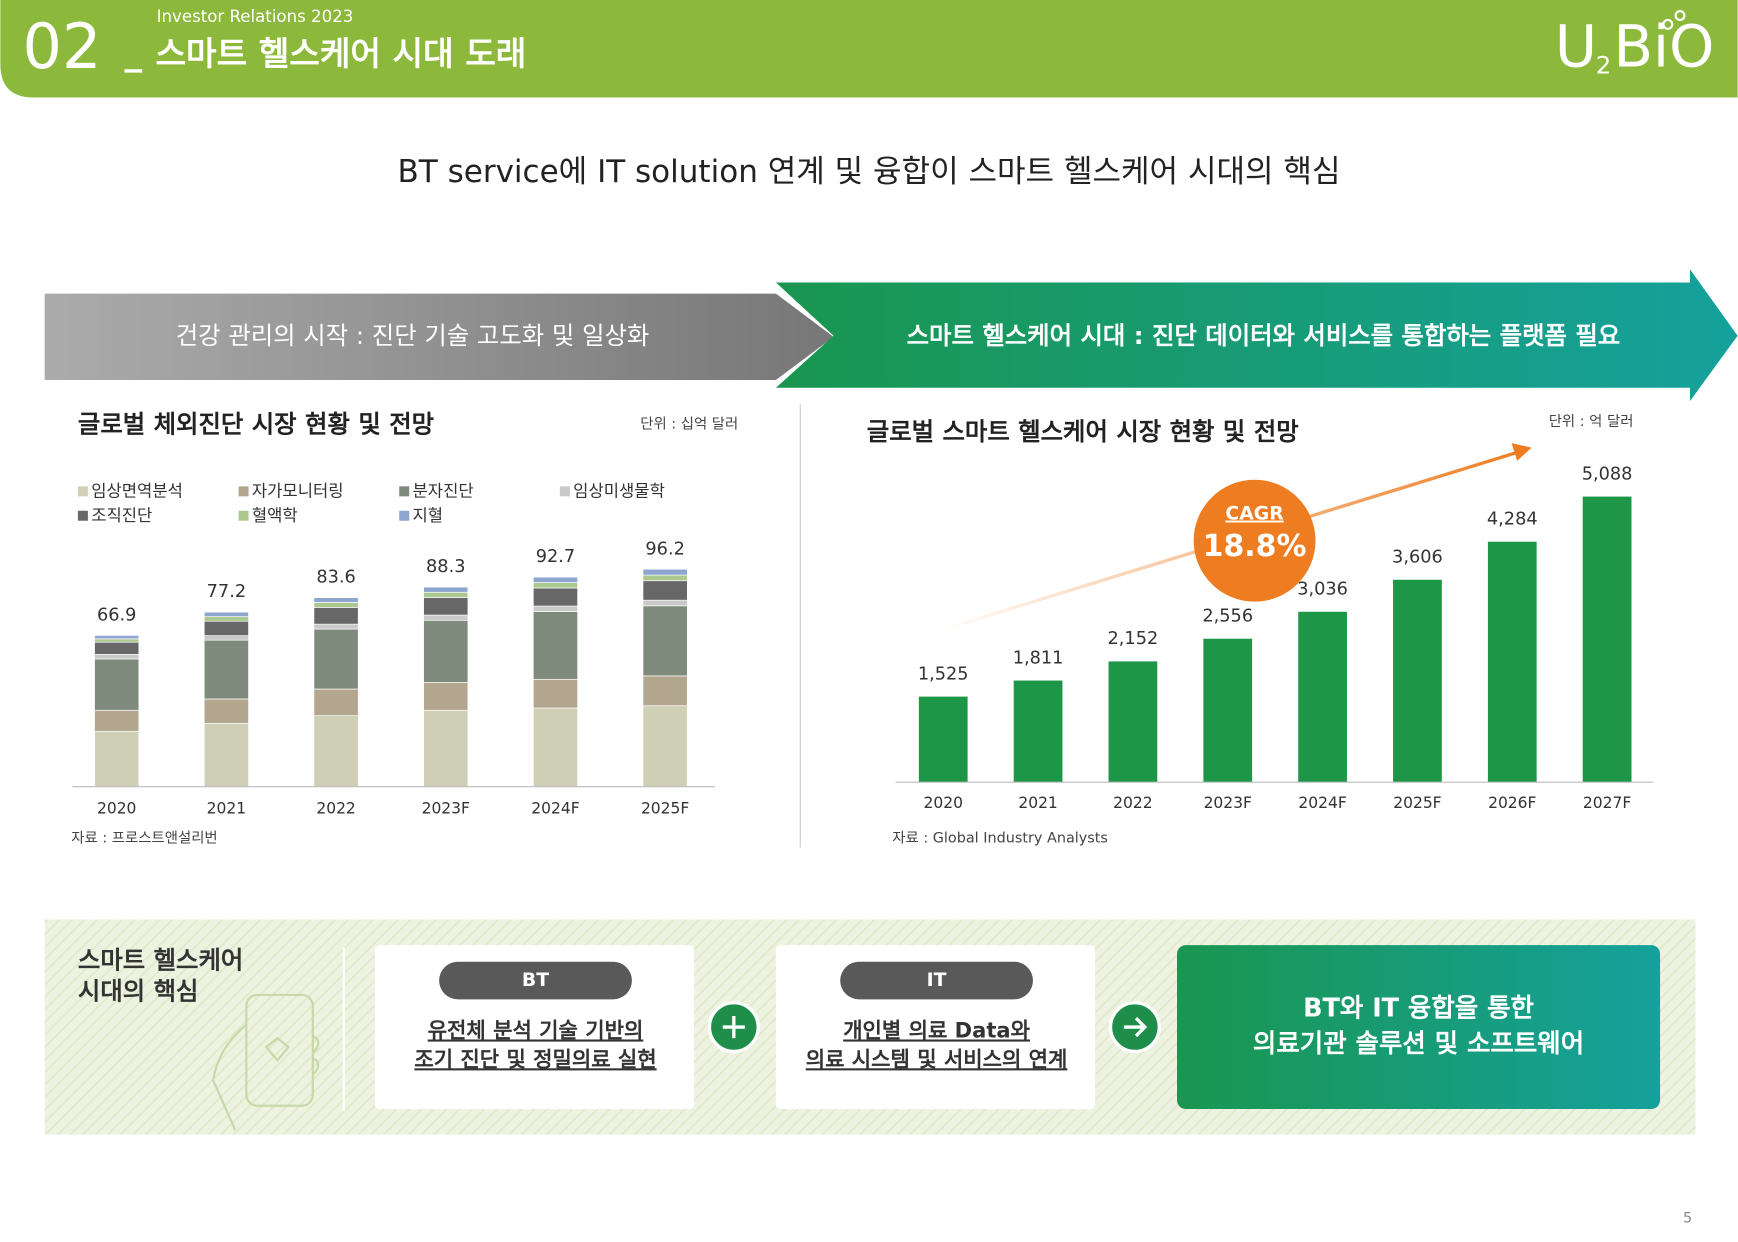 This screenshot has height=1242, width=1738. What do you see at coordinates (1000, 838) in the screenshot?
I see `source: 자료 : Global Industry Analysts` at bounding box center [1000, 838].